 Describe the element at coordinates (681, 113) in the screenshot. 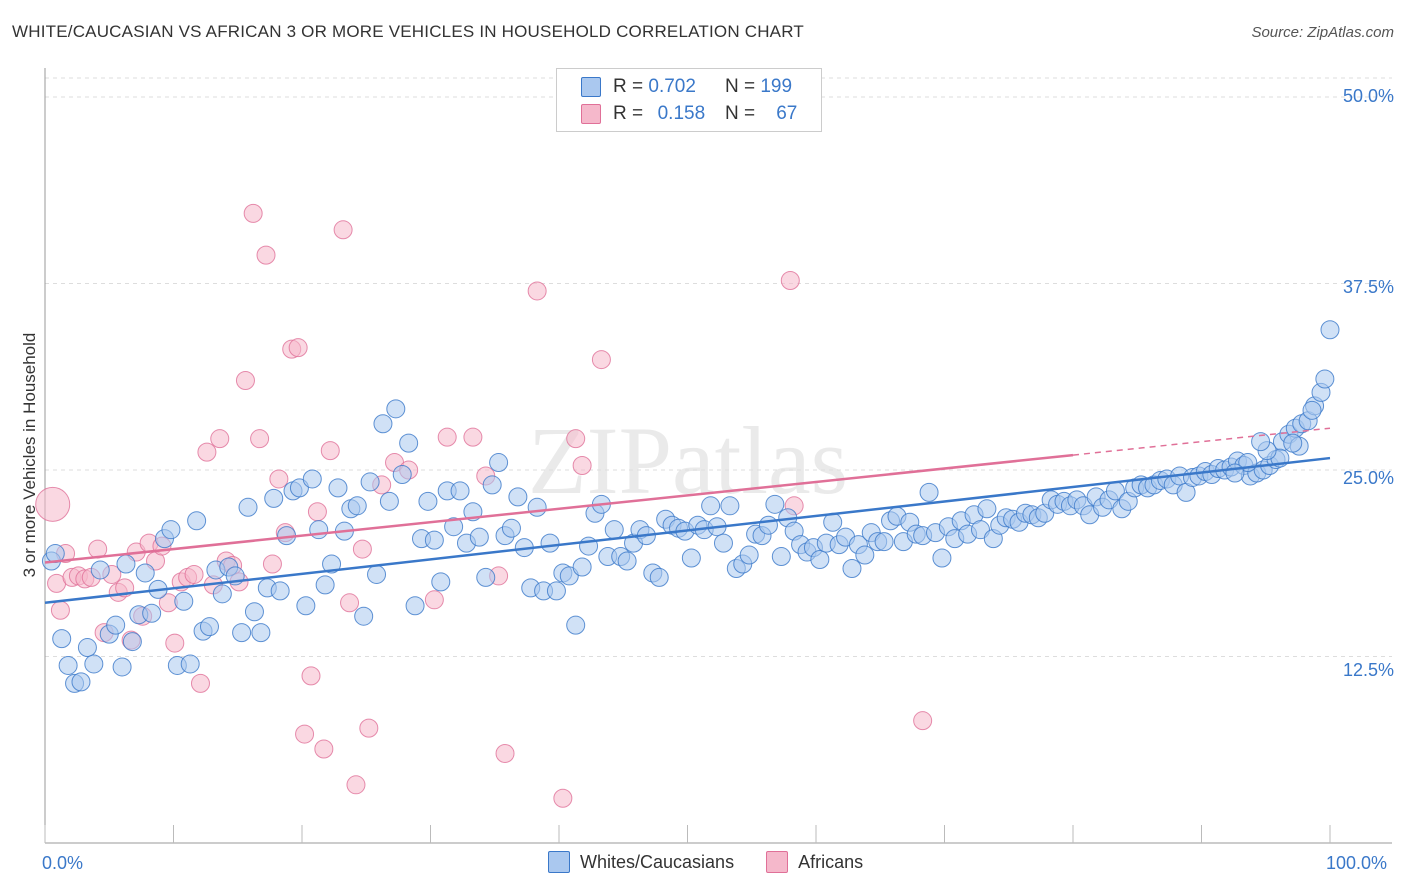

I see `legend-r-value: 0.158` at that location.